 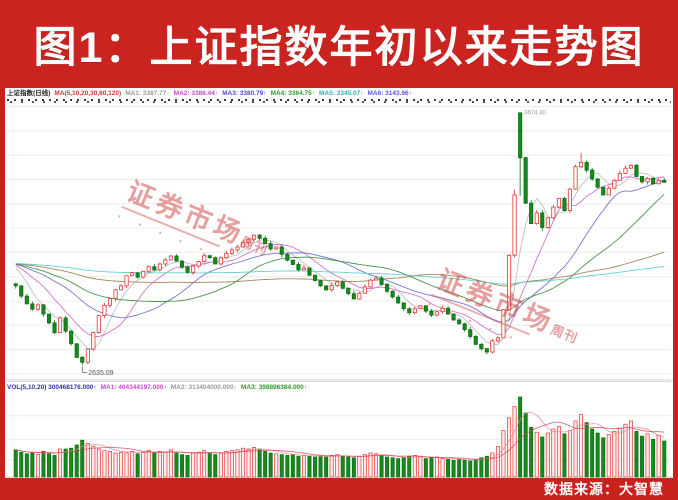 I want to click on indicator-value: MA1: 404344197.000↑, so click(x=133, y=387).